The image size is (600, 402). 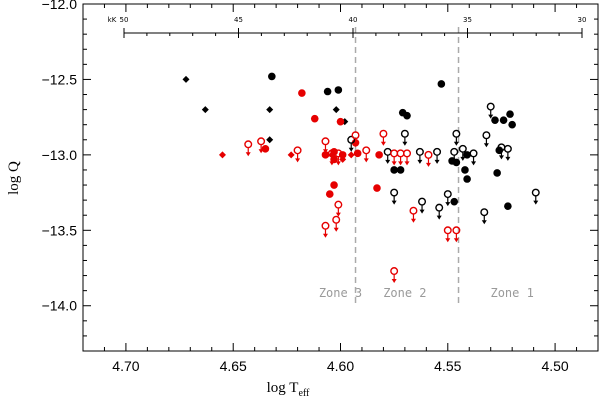 I want to click on x-tick-label: 4.60, so click(x=340, y=366).